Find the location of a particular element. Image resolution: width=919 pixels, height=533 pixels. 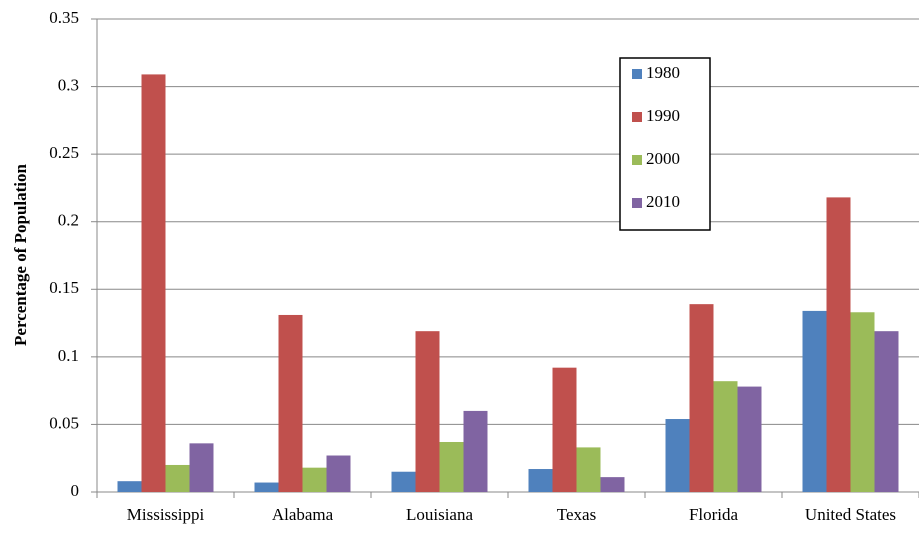

y-tick-label: 0.1 is located at coordinates (68, 355).